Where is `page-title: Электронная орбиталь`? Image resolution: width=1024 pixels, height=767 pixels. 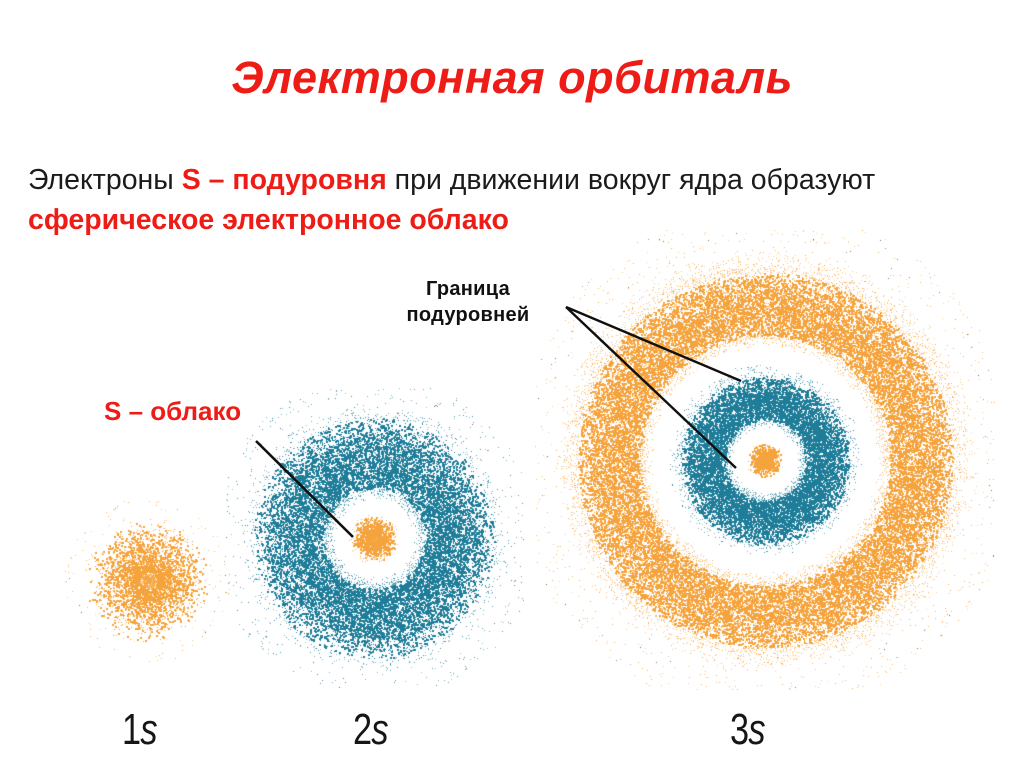 page-title: Электронная орбиталь is located at coordinates (512, 77).